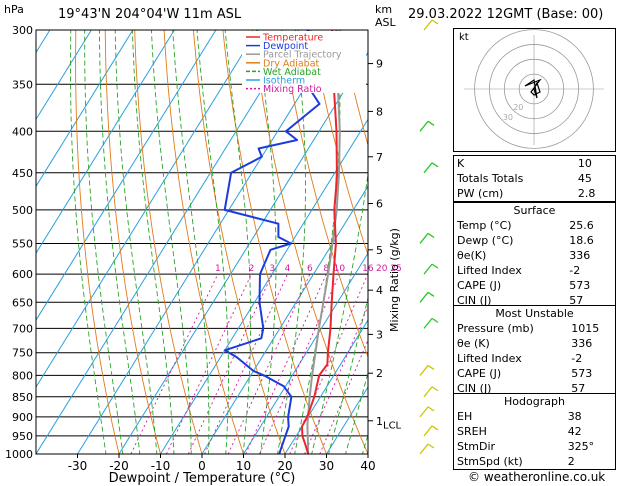 The image size is (629, 486). Describe the element at coordinates (476, 446) in the screenshot. I see `hodo-label: StmDir` at that location.